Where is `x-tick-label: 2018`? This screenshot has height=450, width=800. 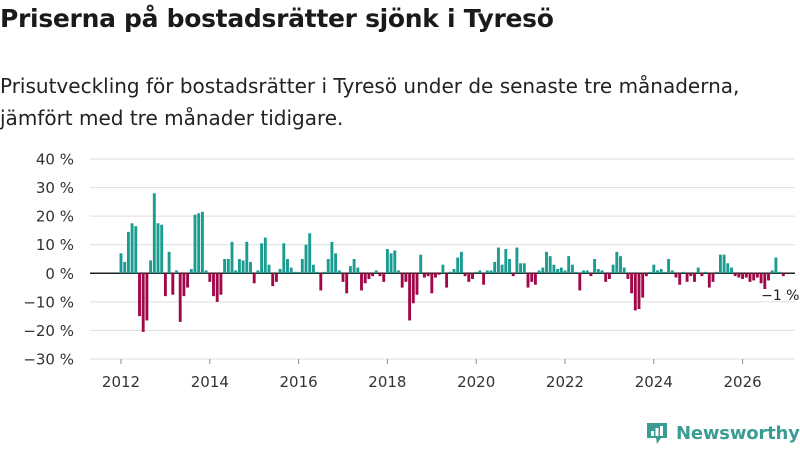
x-tick-label: 2018 is located at coordinates (387, 382).